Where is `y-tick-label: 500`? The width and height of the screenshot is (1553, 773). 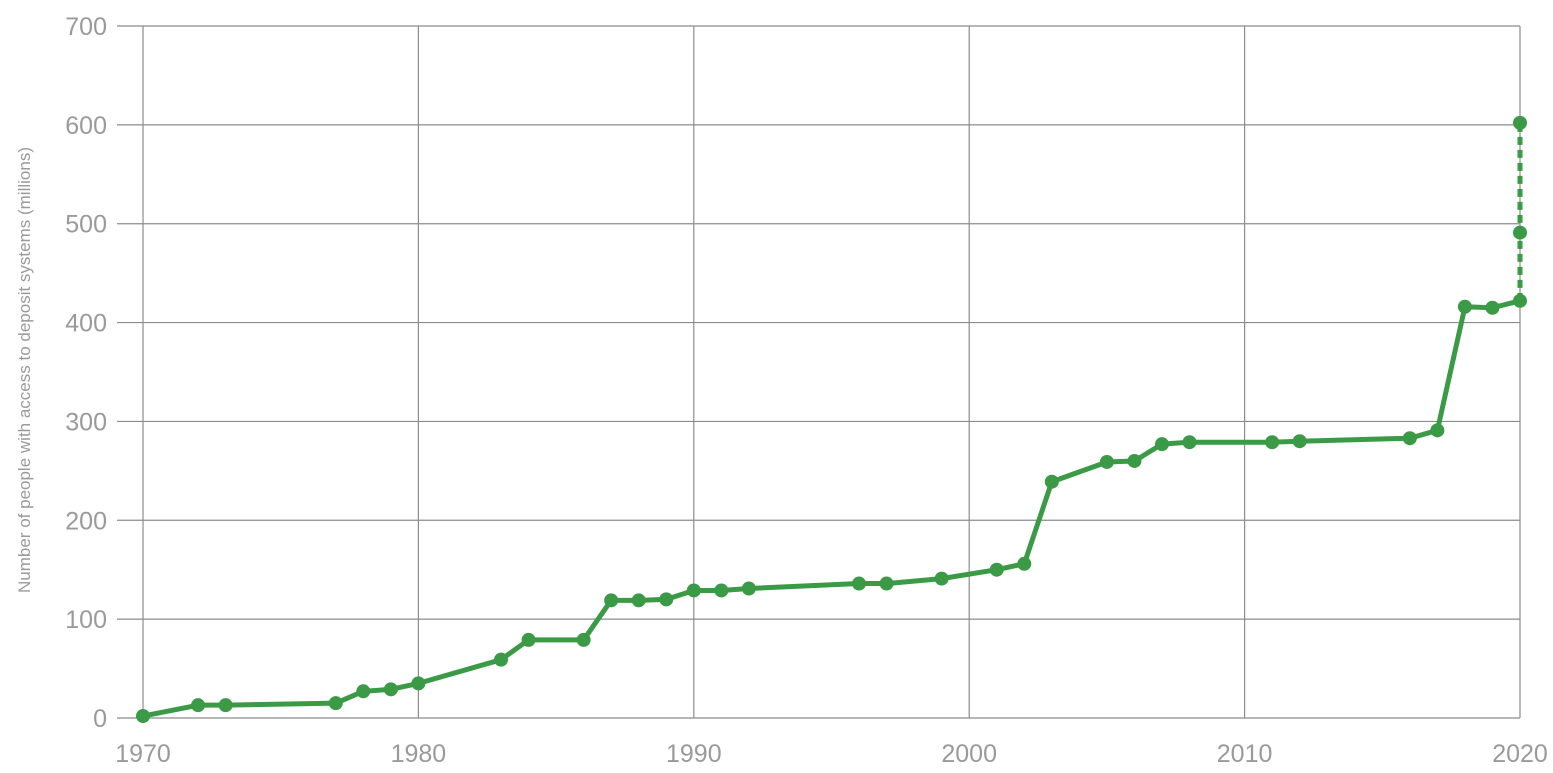 y-tick-label: 500 is located at coordinates (86, 225).